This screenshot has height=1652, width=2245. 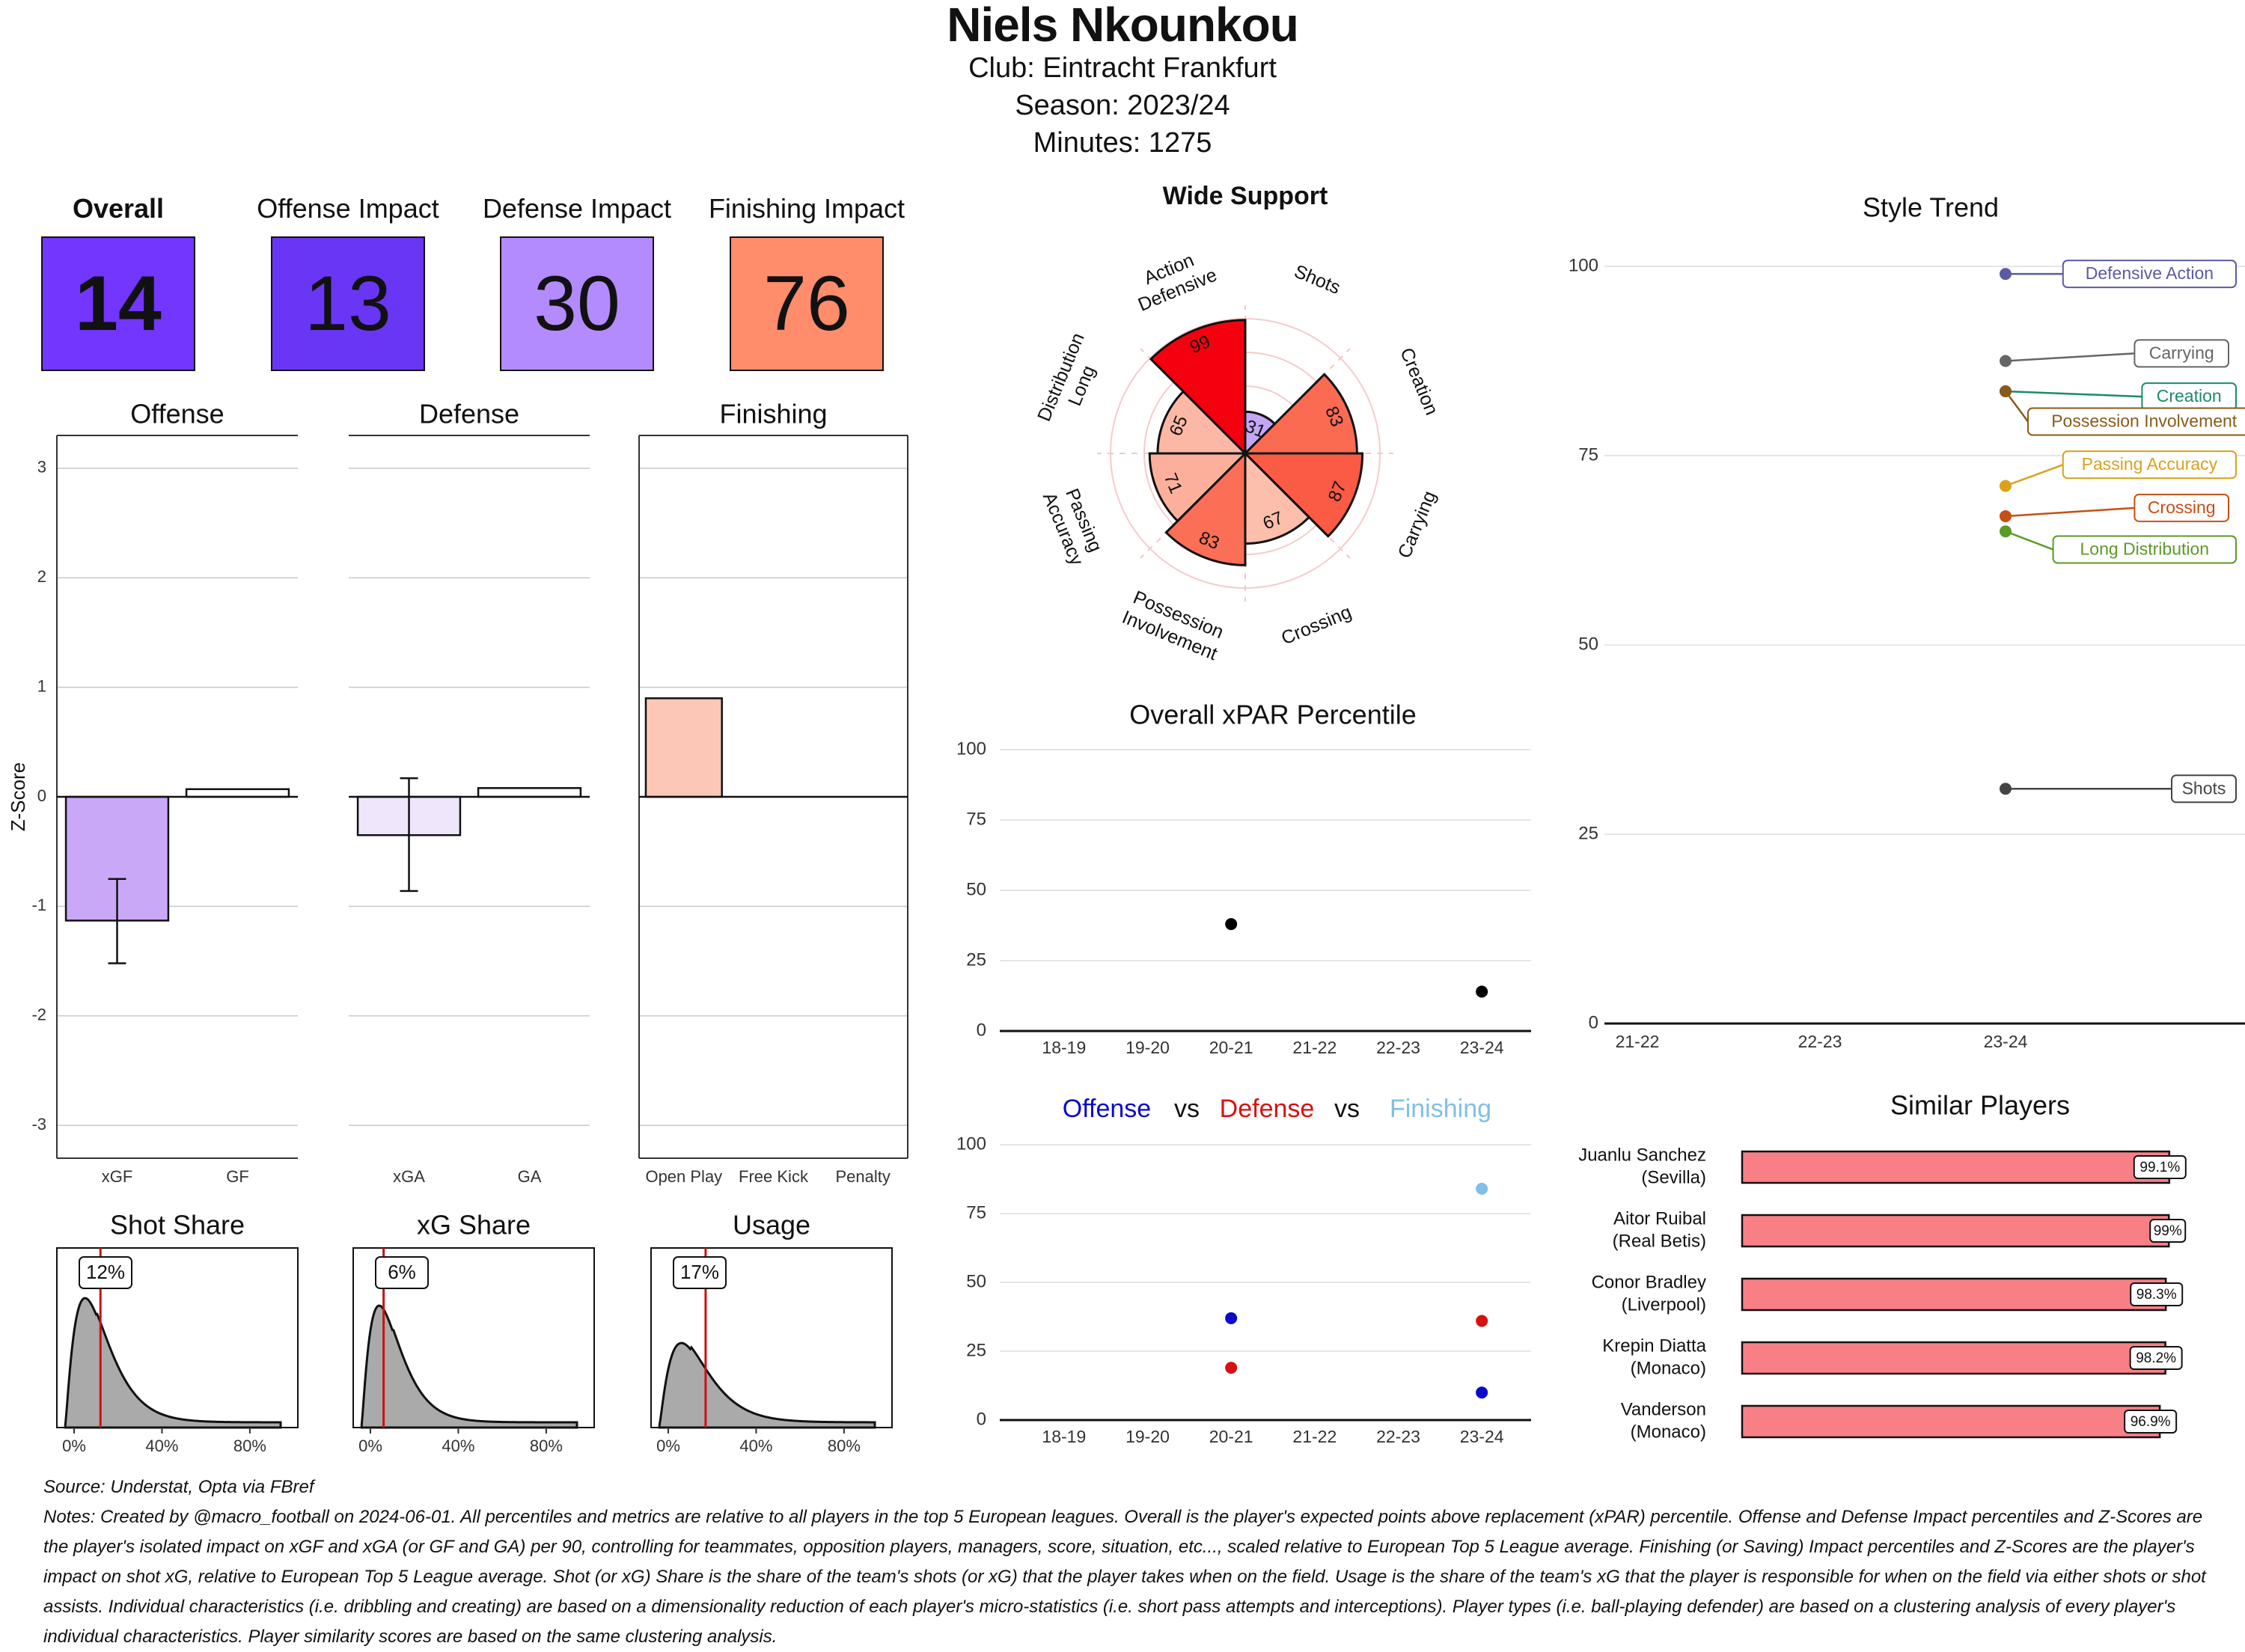 I want to click on radar-wedge-carrying, so click(x=1303, y=495).